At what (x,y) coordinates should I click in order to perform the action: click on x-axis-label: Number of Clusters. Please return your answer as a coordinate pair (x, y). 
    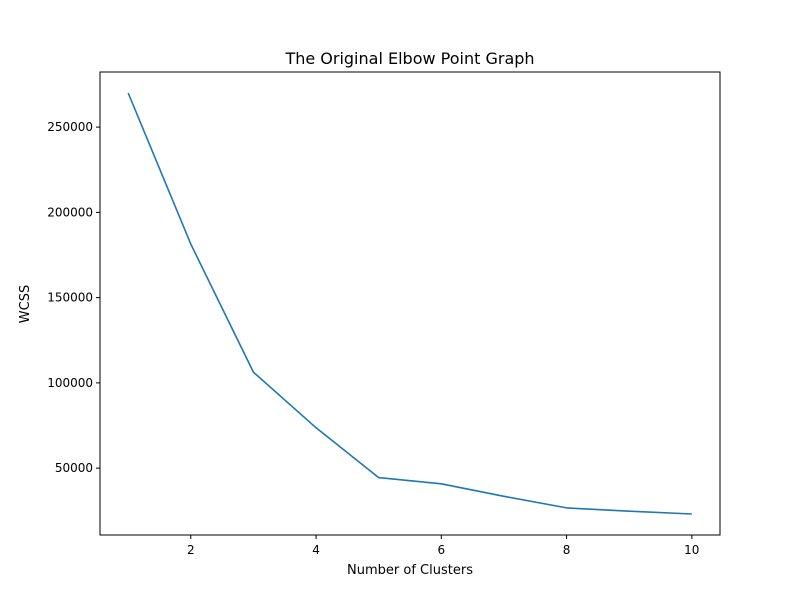
    Looking at the image, I should click on (410, 570).